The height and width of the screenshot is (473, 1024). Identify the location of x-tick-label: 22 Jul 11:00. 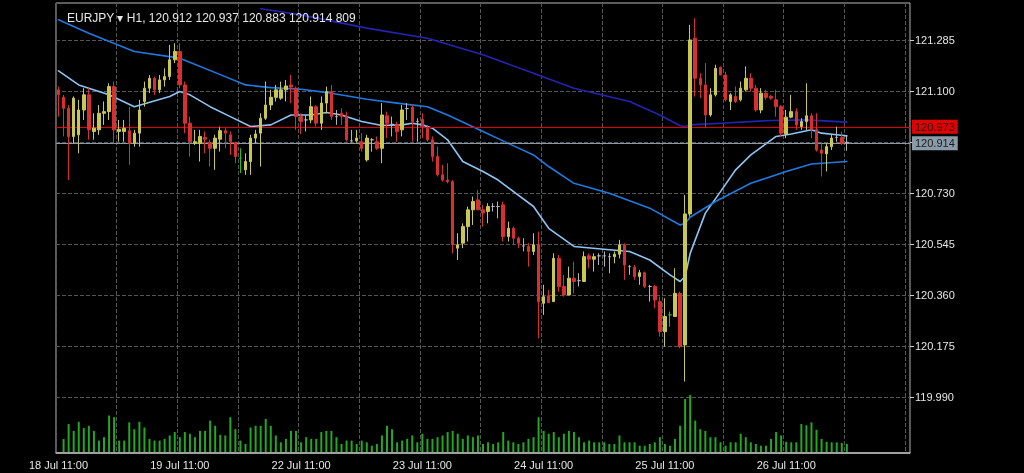
(301, 464).